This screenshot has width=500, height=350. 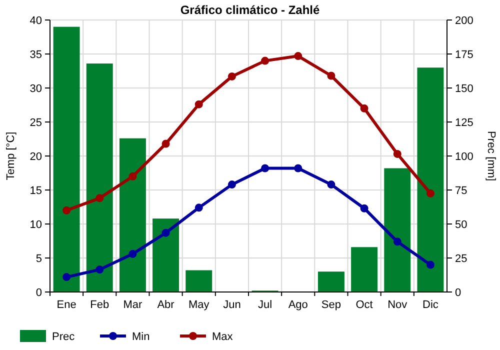 What do you see at coordinates (199, 305) in the screenshot?
I see `x-tick-label: May` at bounding box center [199, 305].